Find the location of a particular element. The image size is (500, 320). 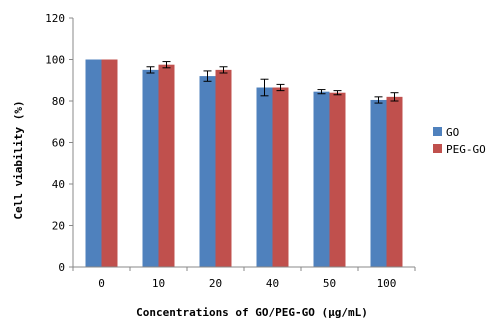

y-tick-label: 80 is located at coordinates (58, 101).